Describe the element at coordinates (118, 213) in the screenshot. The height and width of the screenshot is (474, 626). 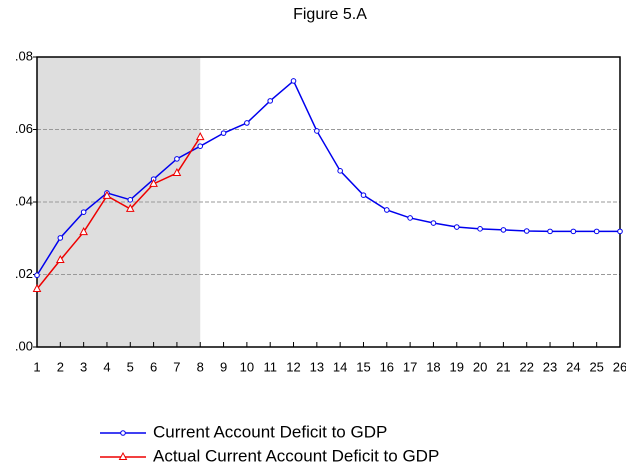
I see `series-line` at that location.